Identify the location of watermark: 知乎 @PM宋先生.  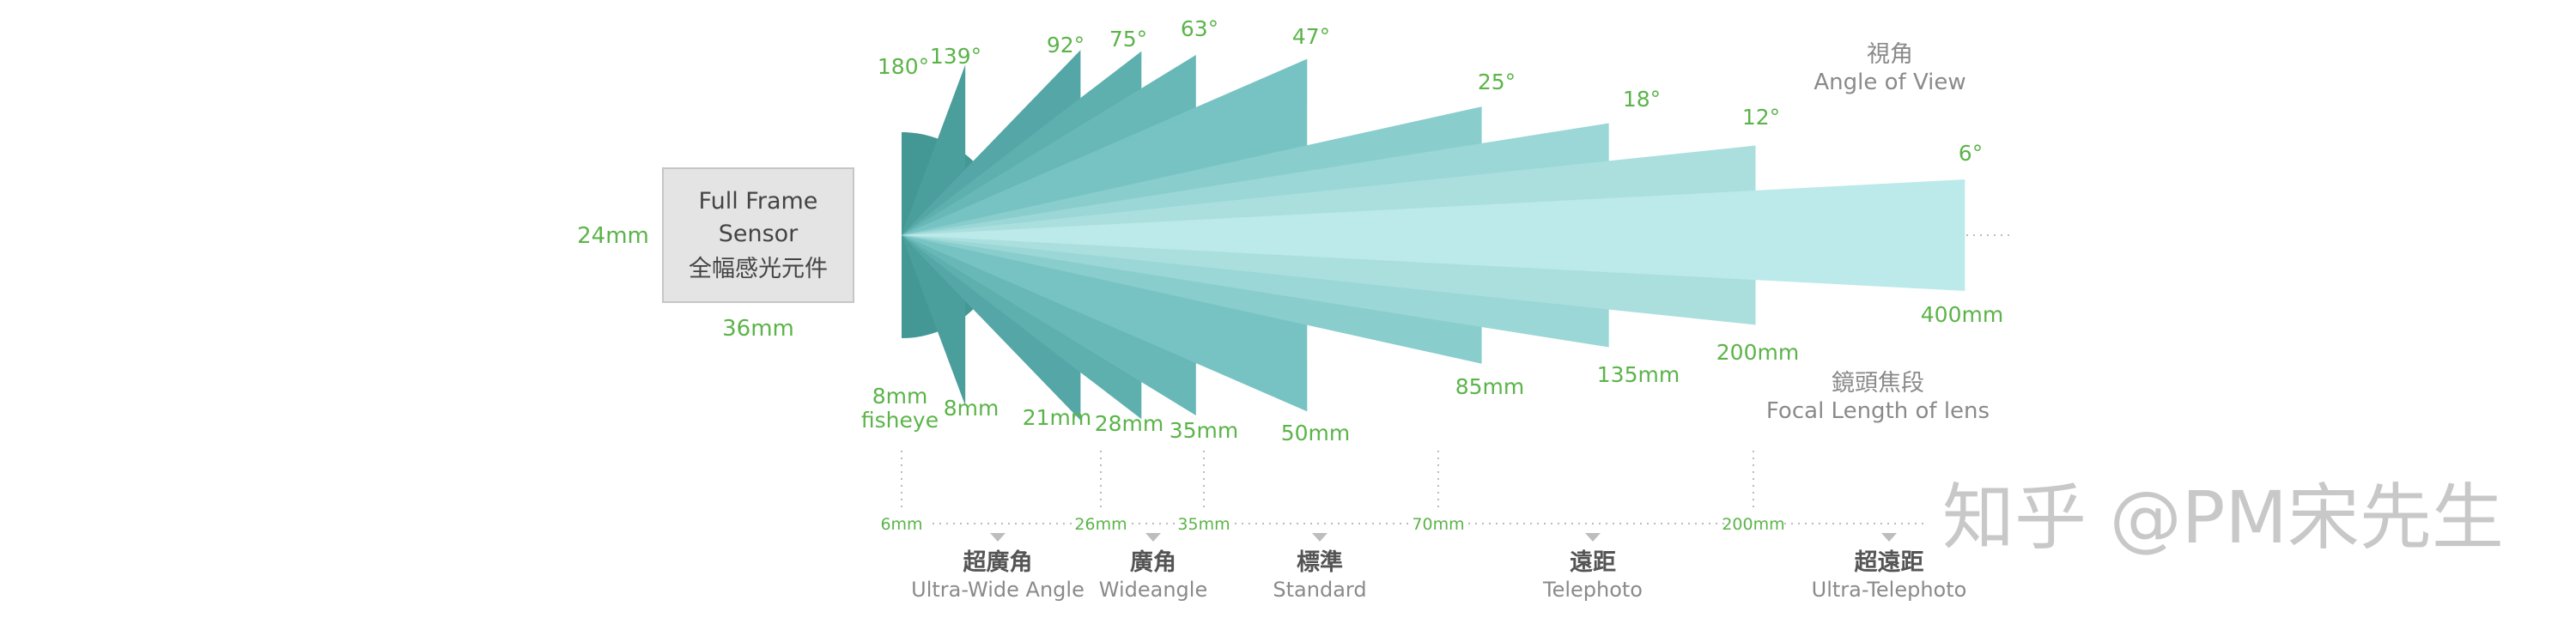
(2223, 518).